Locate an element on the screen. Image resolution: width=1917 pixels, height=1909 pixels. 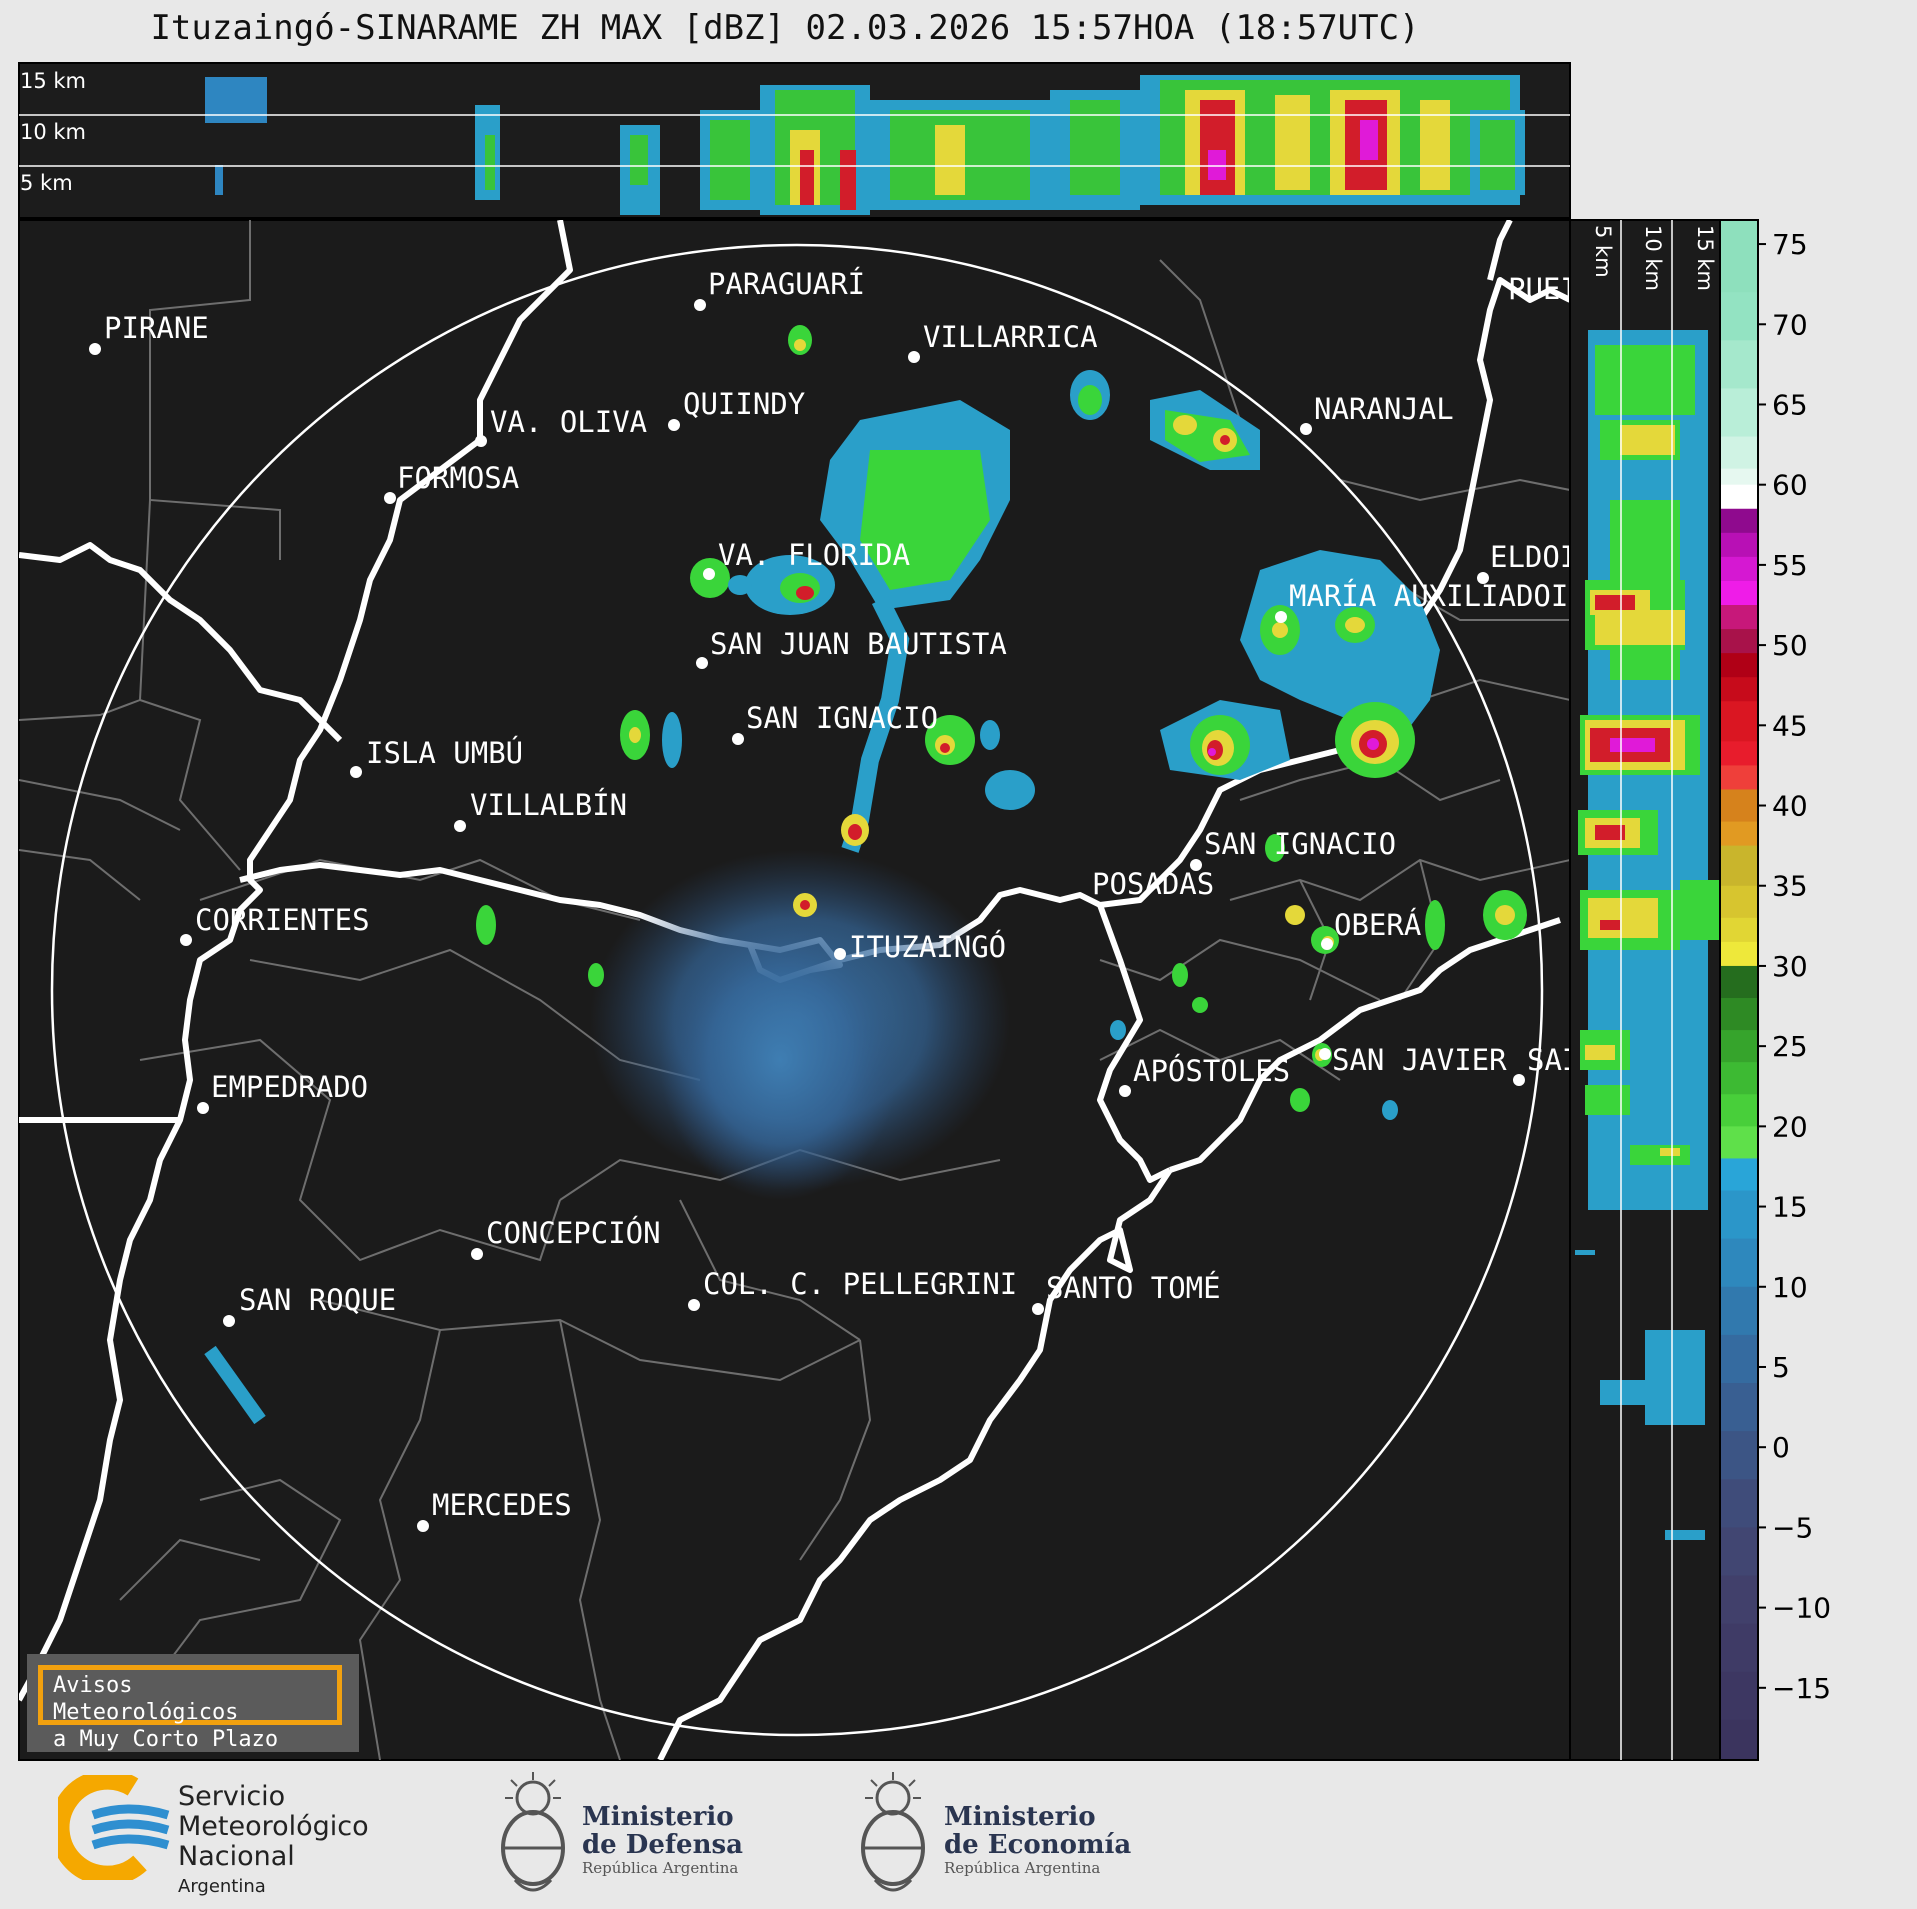
colorbar-tick-label: 10 is located at coordinates (1790, 1287).